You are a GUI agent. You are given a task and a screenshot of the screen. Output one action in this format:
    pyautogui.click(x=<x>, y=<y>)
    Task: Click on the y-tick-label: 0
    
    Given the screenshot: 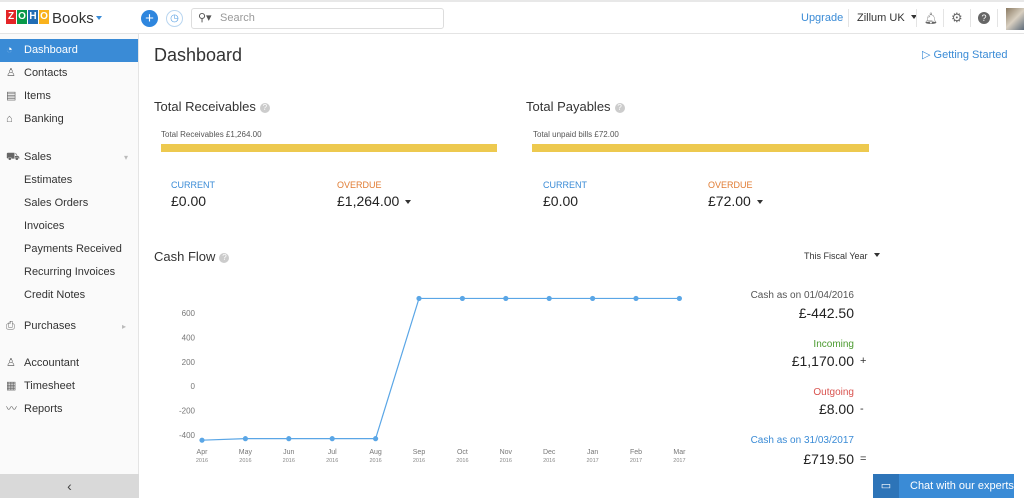 What is the action you would take?
    pyautogui.click(x=193, y=386)
    